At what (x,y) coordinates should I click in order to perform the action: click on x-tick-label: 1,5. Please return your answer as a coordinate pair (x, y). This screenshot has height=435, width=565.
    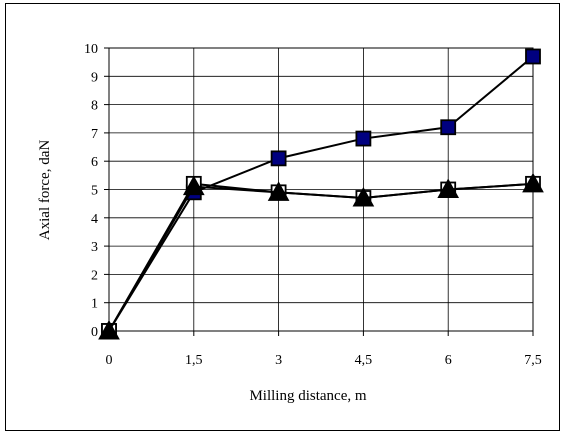
    Looking at the image, I should click on (194, 360).